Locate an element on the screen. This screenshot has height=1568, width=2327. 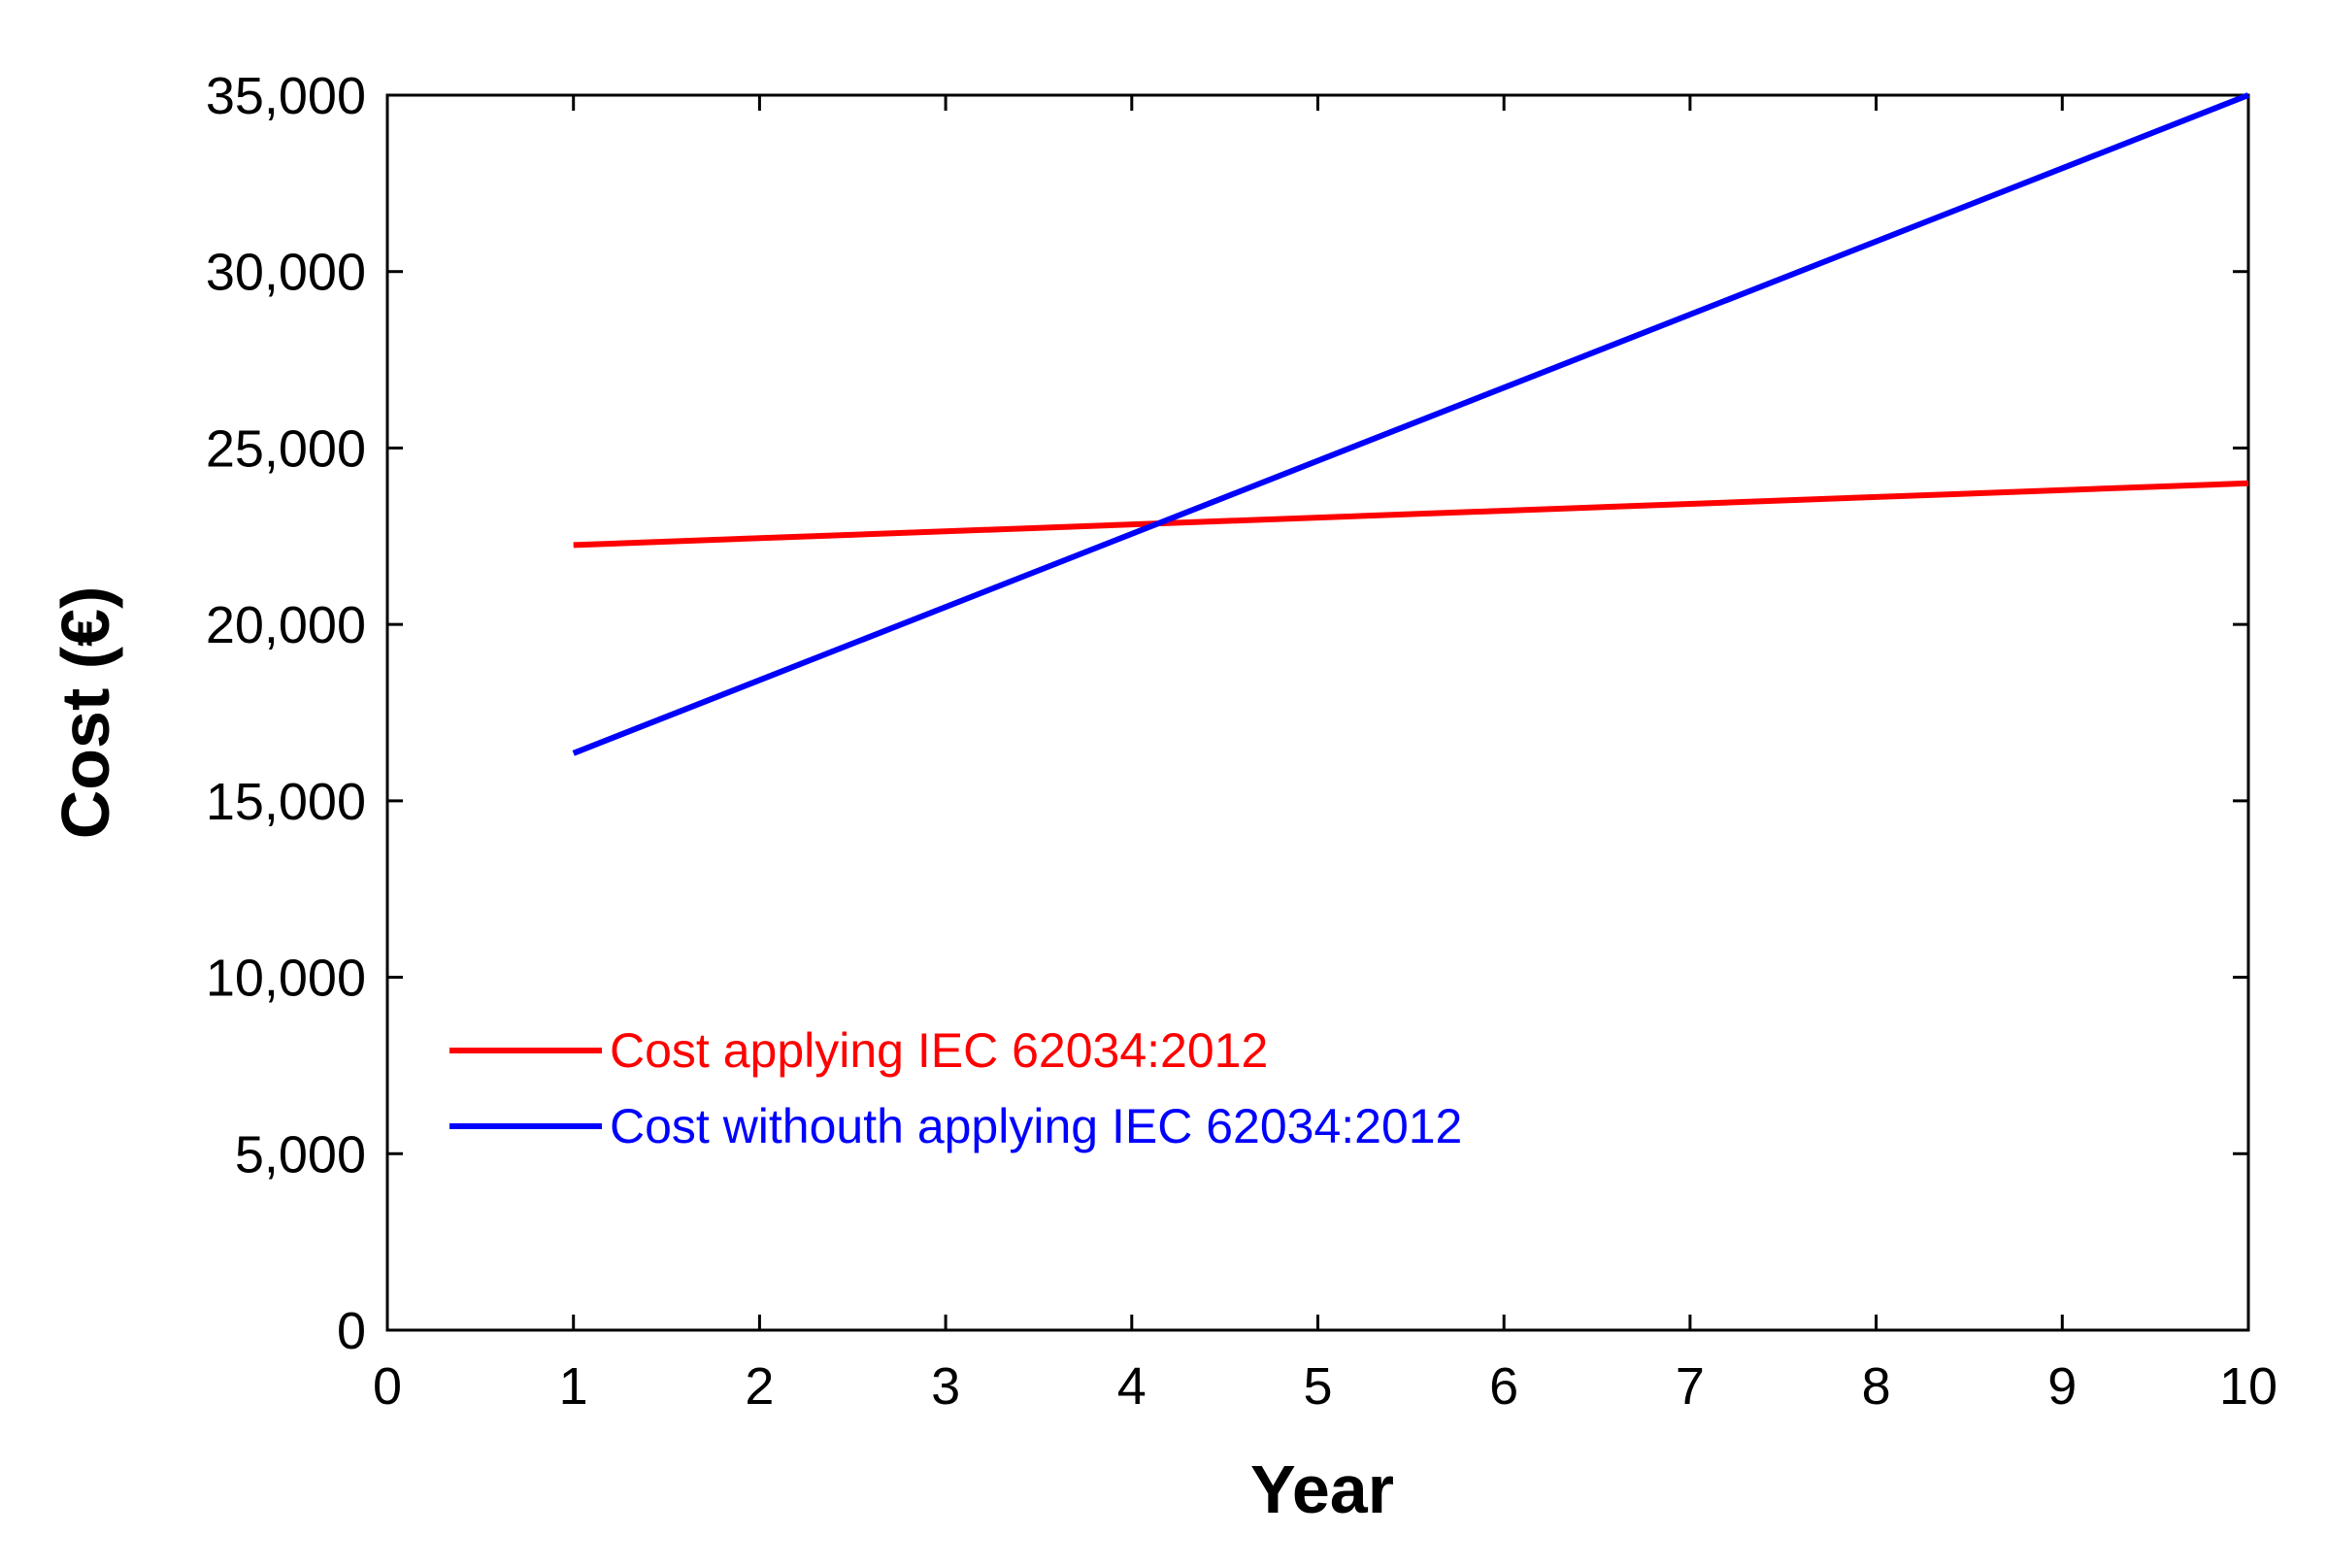
x-axis-title: Year is located at coordinates (1322, 1489).